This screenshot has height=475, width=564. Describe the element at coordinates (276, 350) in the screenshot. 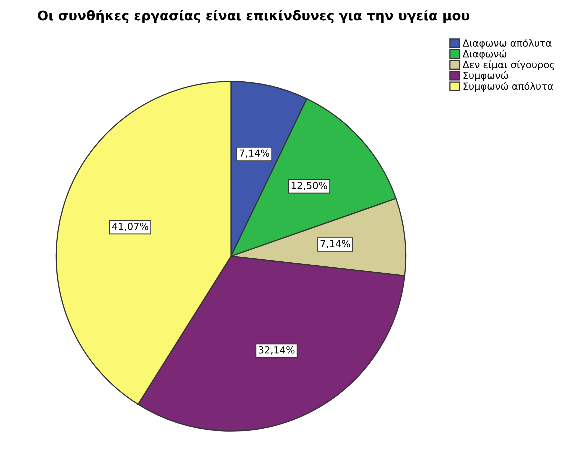

I see `data-label: 32,14%` at that location.